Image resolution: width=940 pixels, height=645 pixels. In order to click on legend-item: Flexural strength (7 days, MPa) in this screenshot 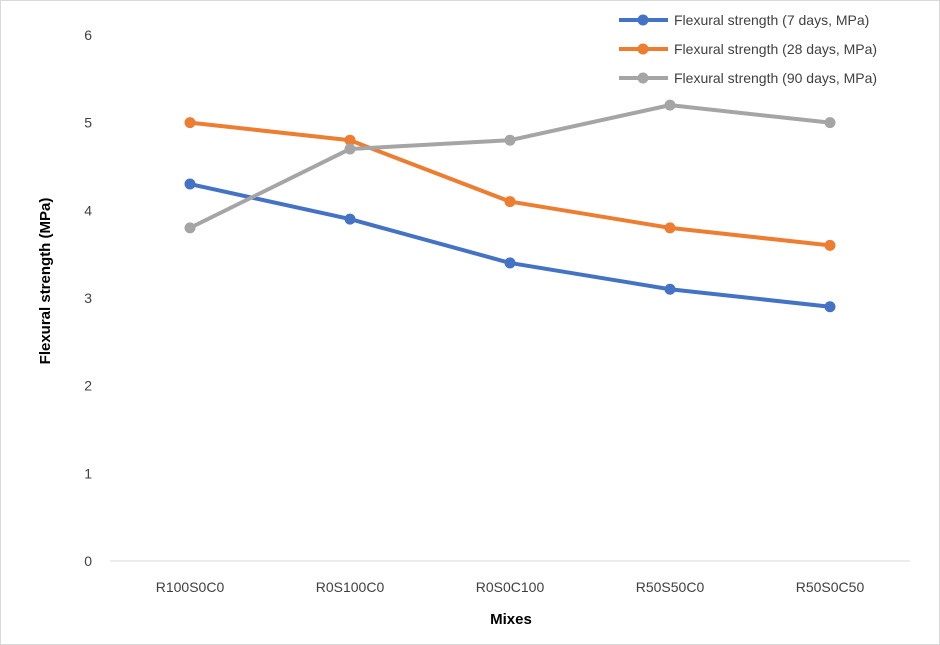, I will do `click(744, 20)`.